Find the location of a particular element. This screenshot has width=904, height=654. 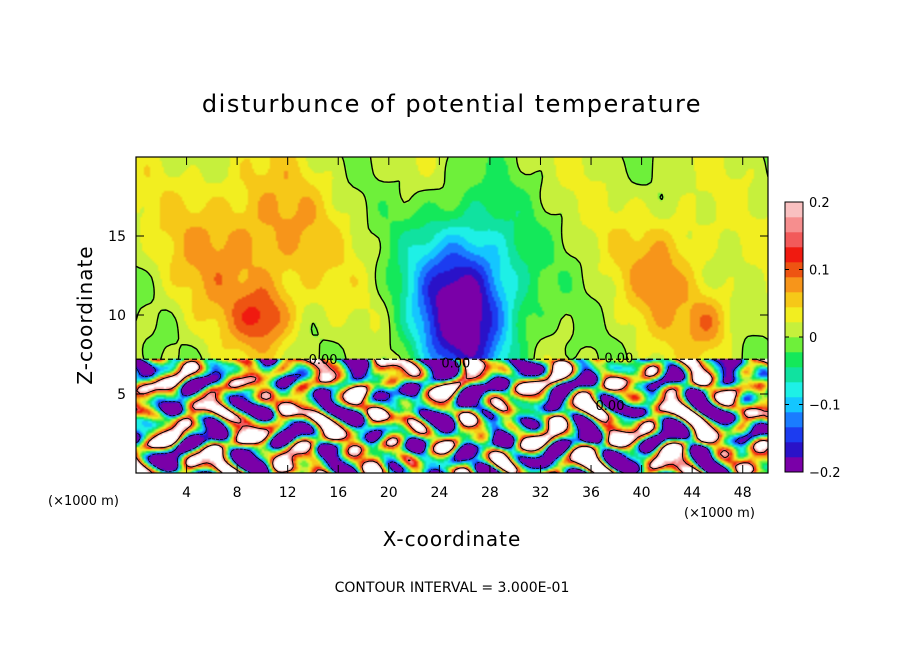

colorbar-ticks: 0.2 0.1 0 −0.1 −0.2 is located at coordinates (813, 338).